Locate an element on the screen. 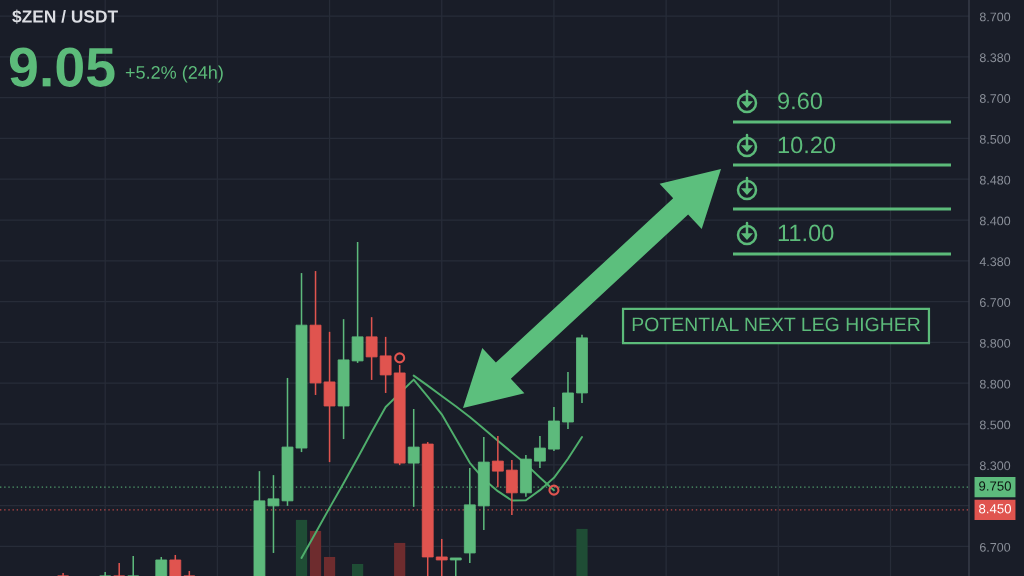  text: 11.00 is located at coordinates (806, 233).